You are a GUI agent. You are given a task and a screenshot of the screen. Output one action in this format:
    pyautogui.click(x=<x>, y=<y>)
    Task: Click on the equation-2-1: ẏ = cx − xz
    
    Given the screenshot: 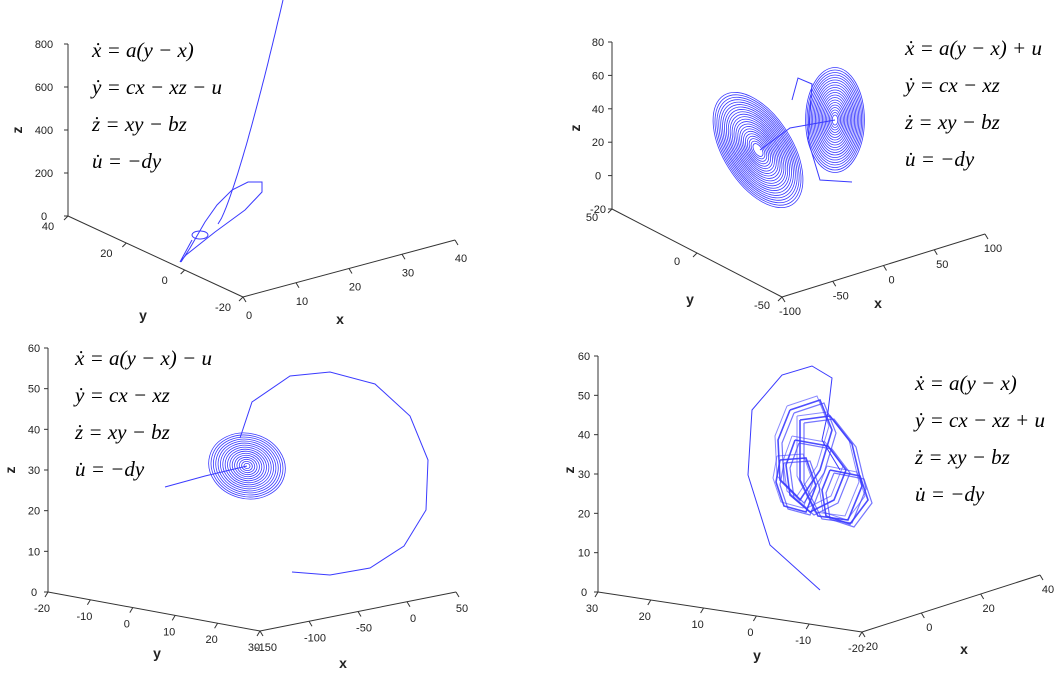 What is the action you would take?
    pyautogui.click(x=122, y=395)
    